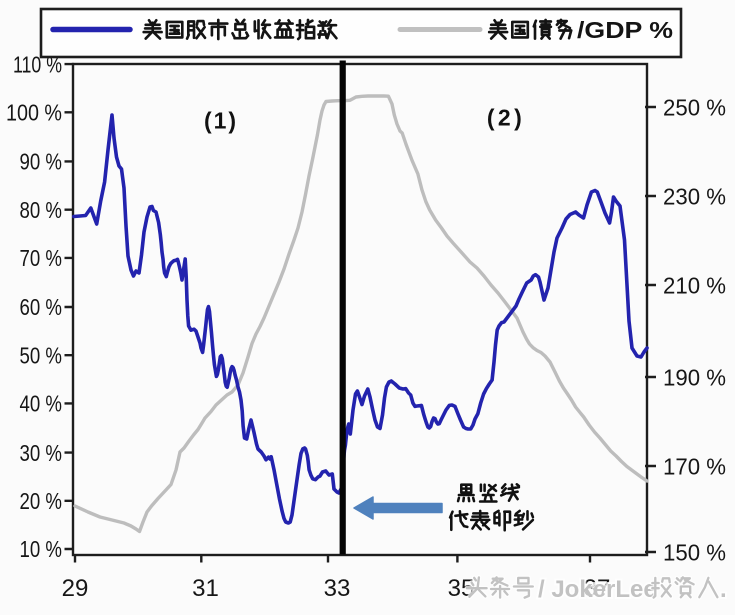 This screenshot has height=615, width=735. I want to click on svg-text: 70 %, so click(41, 258).